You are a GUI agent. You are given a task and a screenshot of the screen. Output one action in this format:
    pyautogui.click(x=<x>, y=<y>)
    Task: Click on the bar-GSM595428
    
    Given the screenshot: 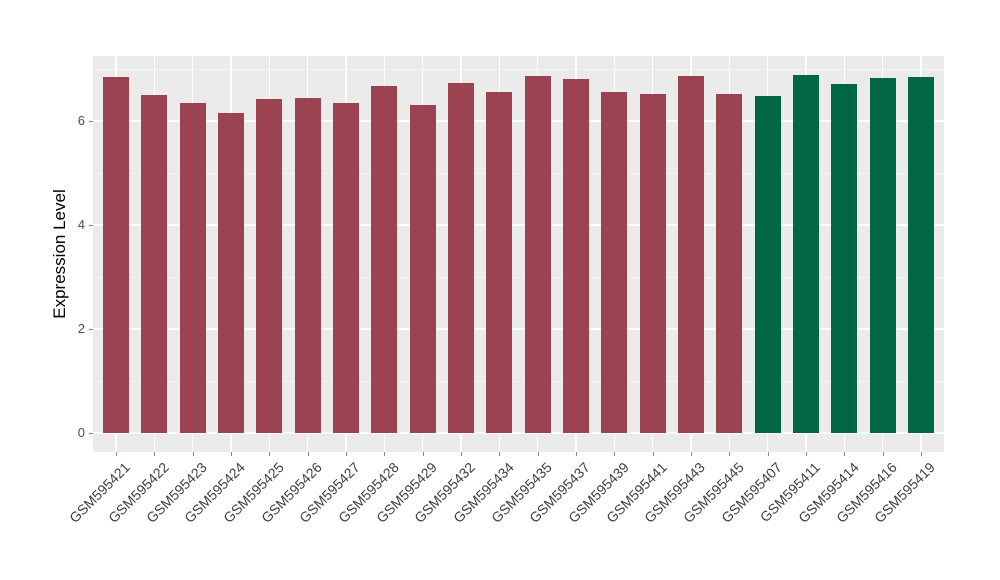 What is the action you would take?
    pyautogui.click(x=384, y=259)
    